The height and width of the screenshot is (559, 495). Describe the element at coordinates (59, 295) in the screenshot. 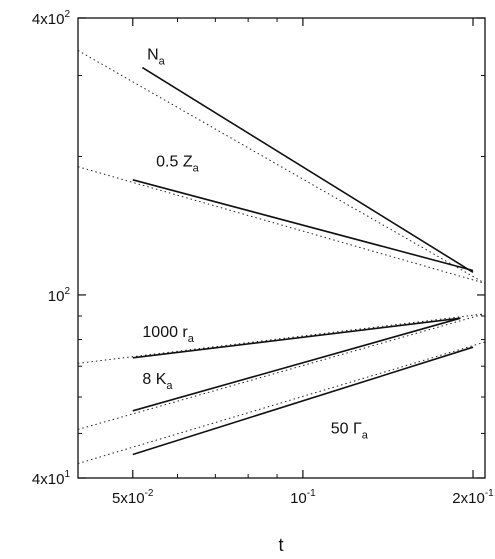

I see `y-tick-label: 102` at that location.